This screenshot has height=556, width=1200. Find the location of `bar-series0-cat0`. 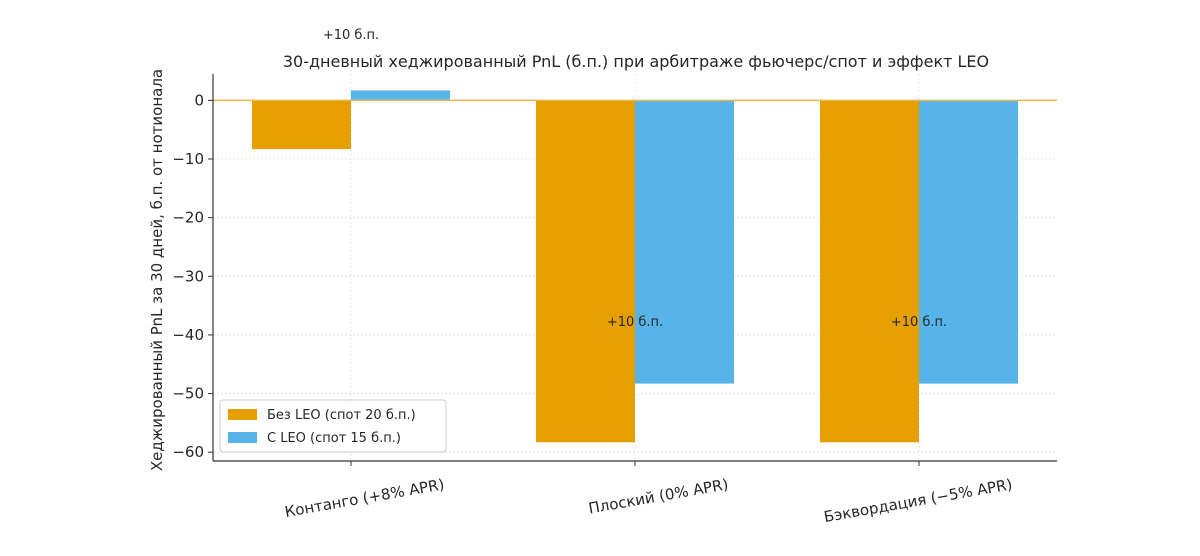

bar-series0-cat0 is located at coordinates (301, 125).